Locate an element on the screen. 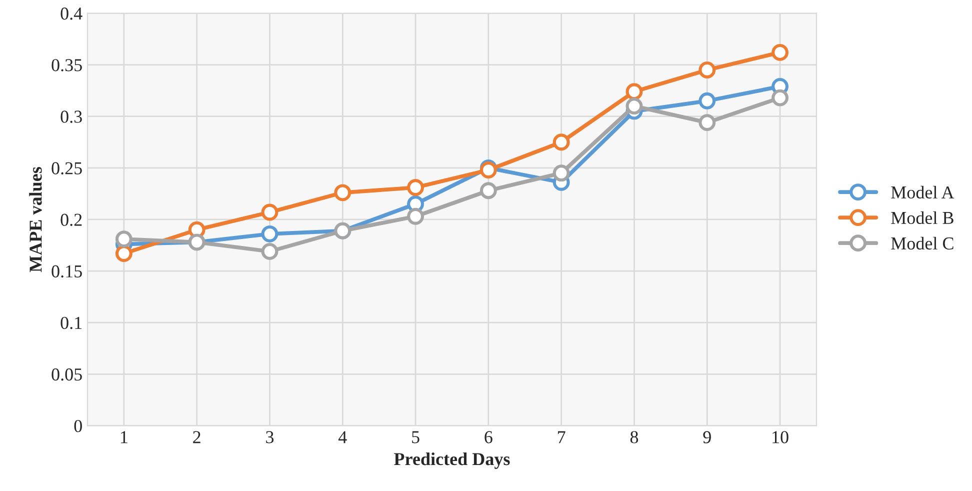  y-tick-label: 0.2 is located at coordinates (71, 220).